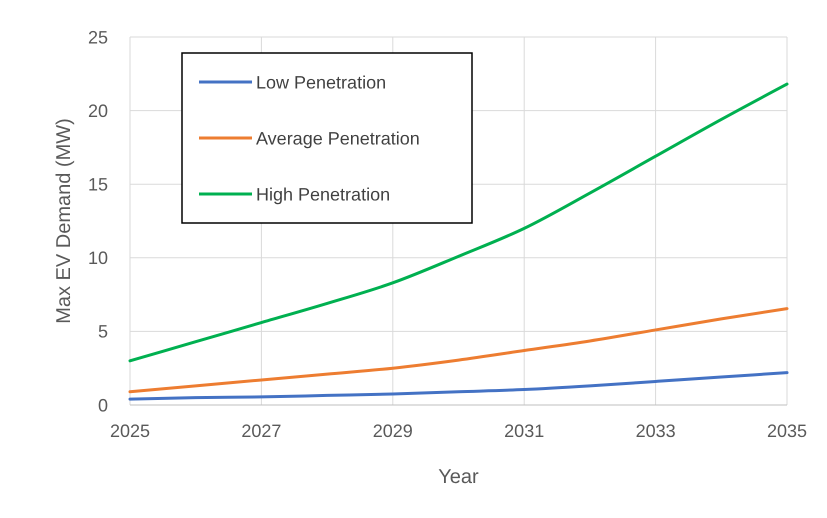 The image size is (827, 518). I want to click on y-tick-label: 25, so click(98, 37).